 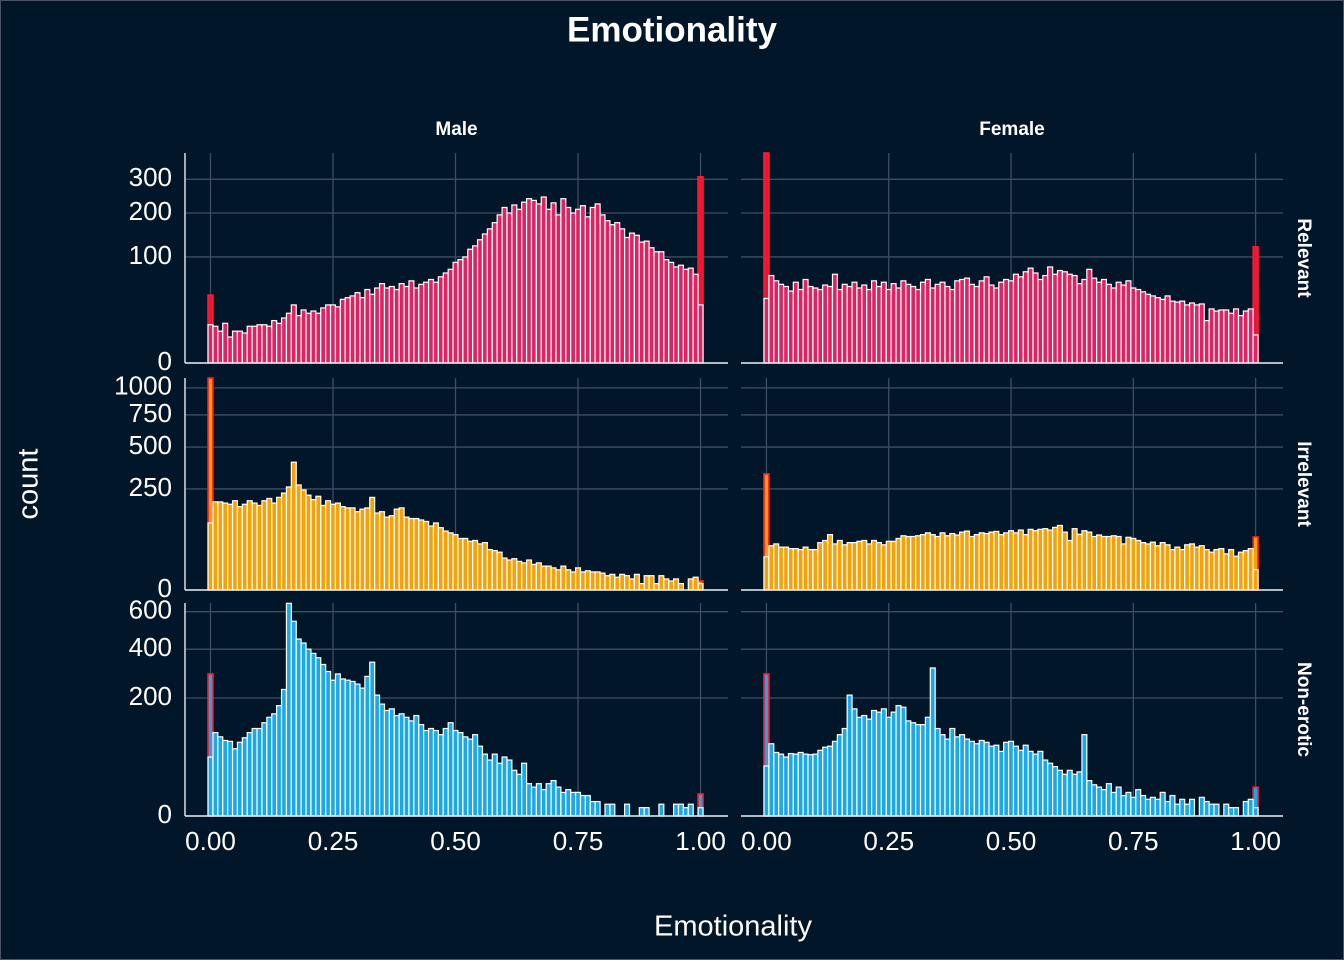 What do you see at coordinates (1011, 129) in the screenshot?
I see `facet-column-label: Female` at bounding box center [1011, 129].